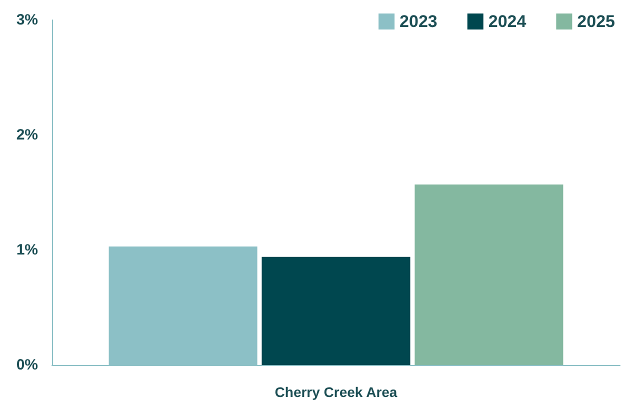 This screenshot has height=408, width=628. Describe the element at coordinates (27, 365) in the screenshot. I see `y-tick-label: 0%` at that location.